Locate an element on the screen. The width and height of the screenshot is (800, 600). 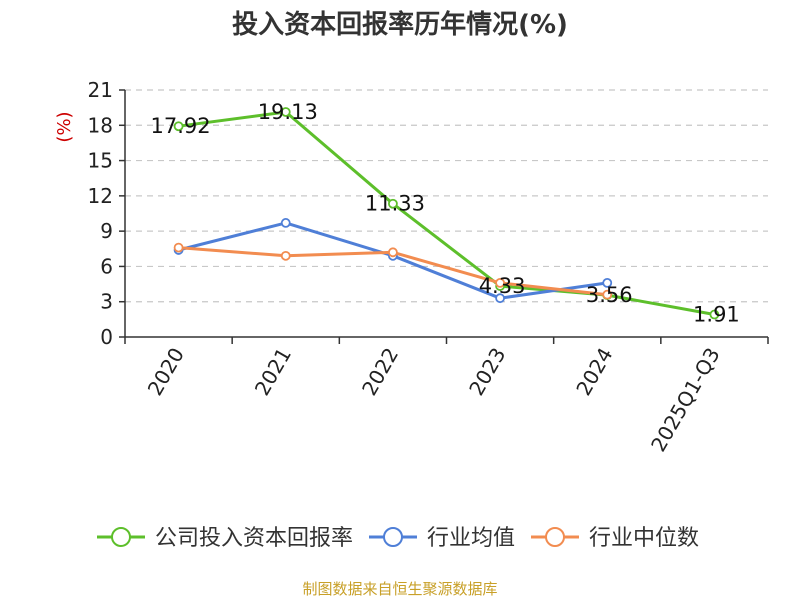
y-tick-label: 12 is located at coordinates (100, 196).